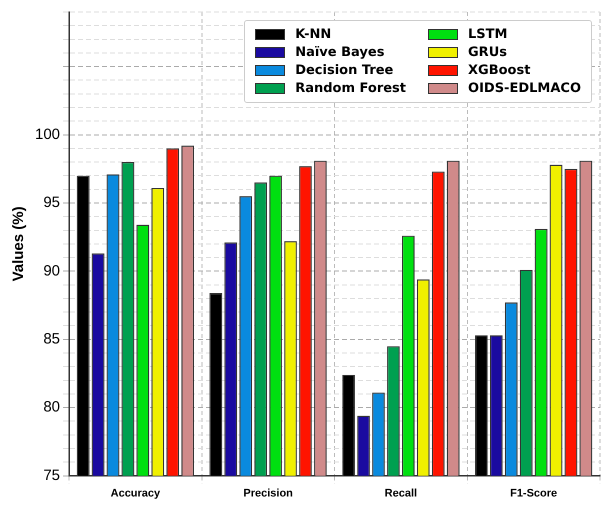  Describe the element at coordinates (488, 34) in the screenshot. I see `legend-label: LSTM` at that location.